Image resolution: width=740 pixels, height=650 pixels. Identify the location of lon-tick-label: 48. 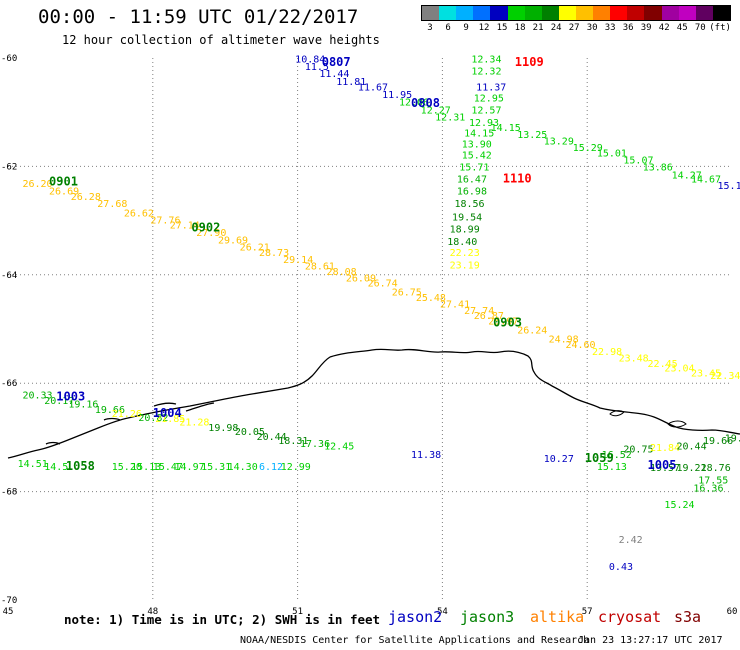
(152, 612).